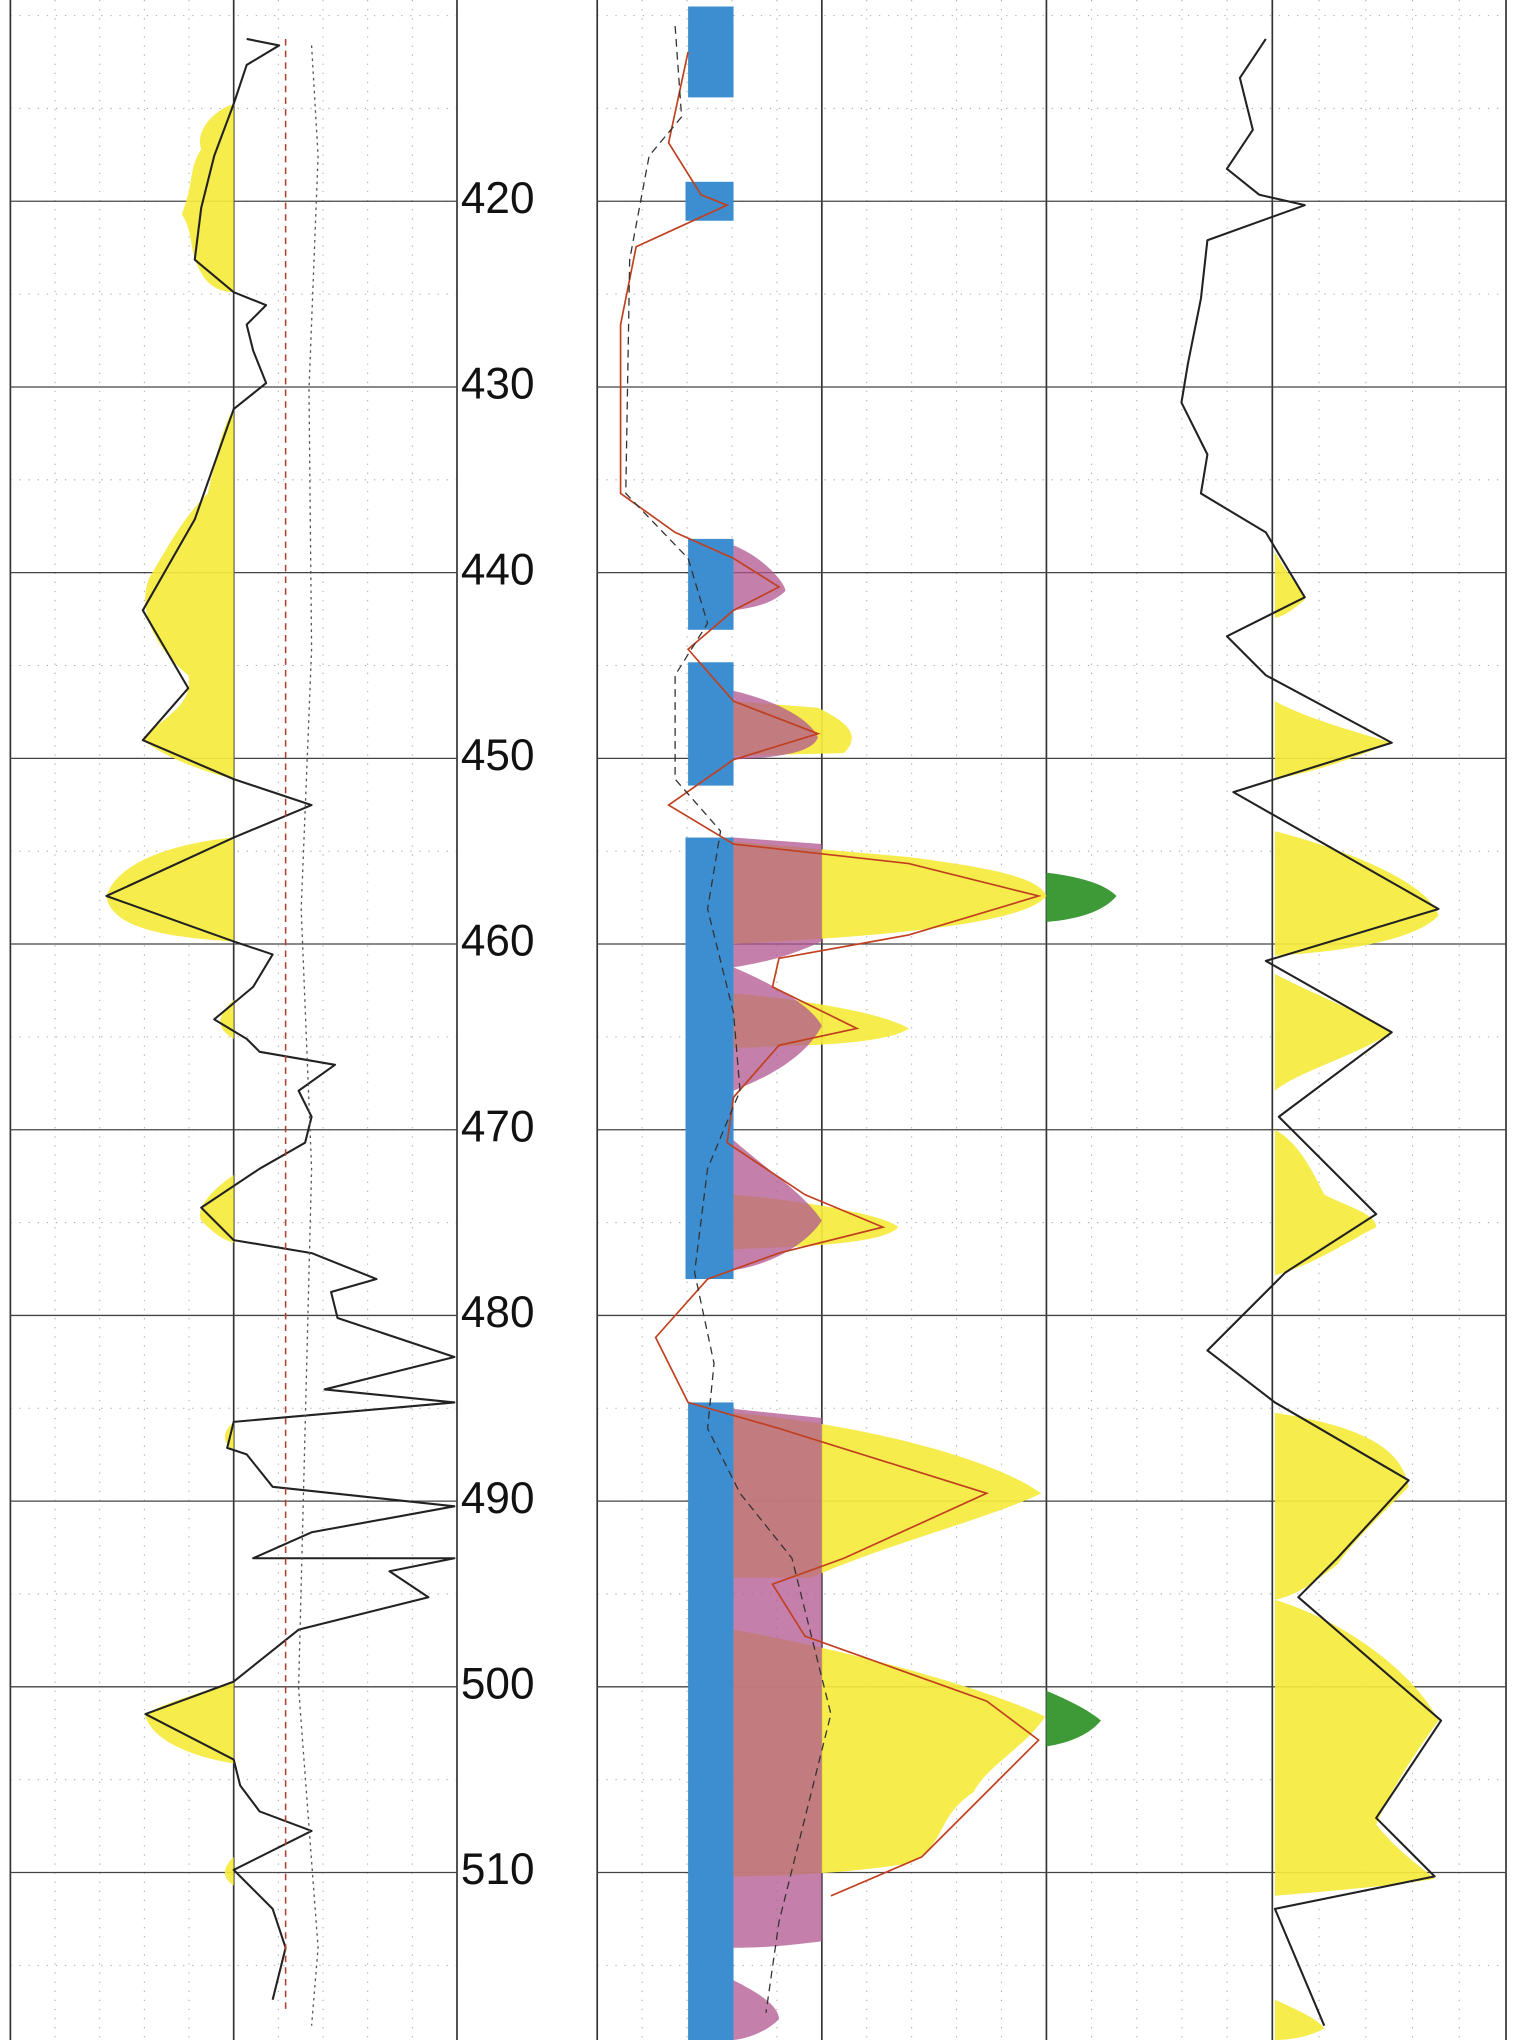 This screenshot has height=2040, width=1519. Describe the element at coordinates (498, 1312) in the screenshot. I see `depth-label: 480` at that location.